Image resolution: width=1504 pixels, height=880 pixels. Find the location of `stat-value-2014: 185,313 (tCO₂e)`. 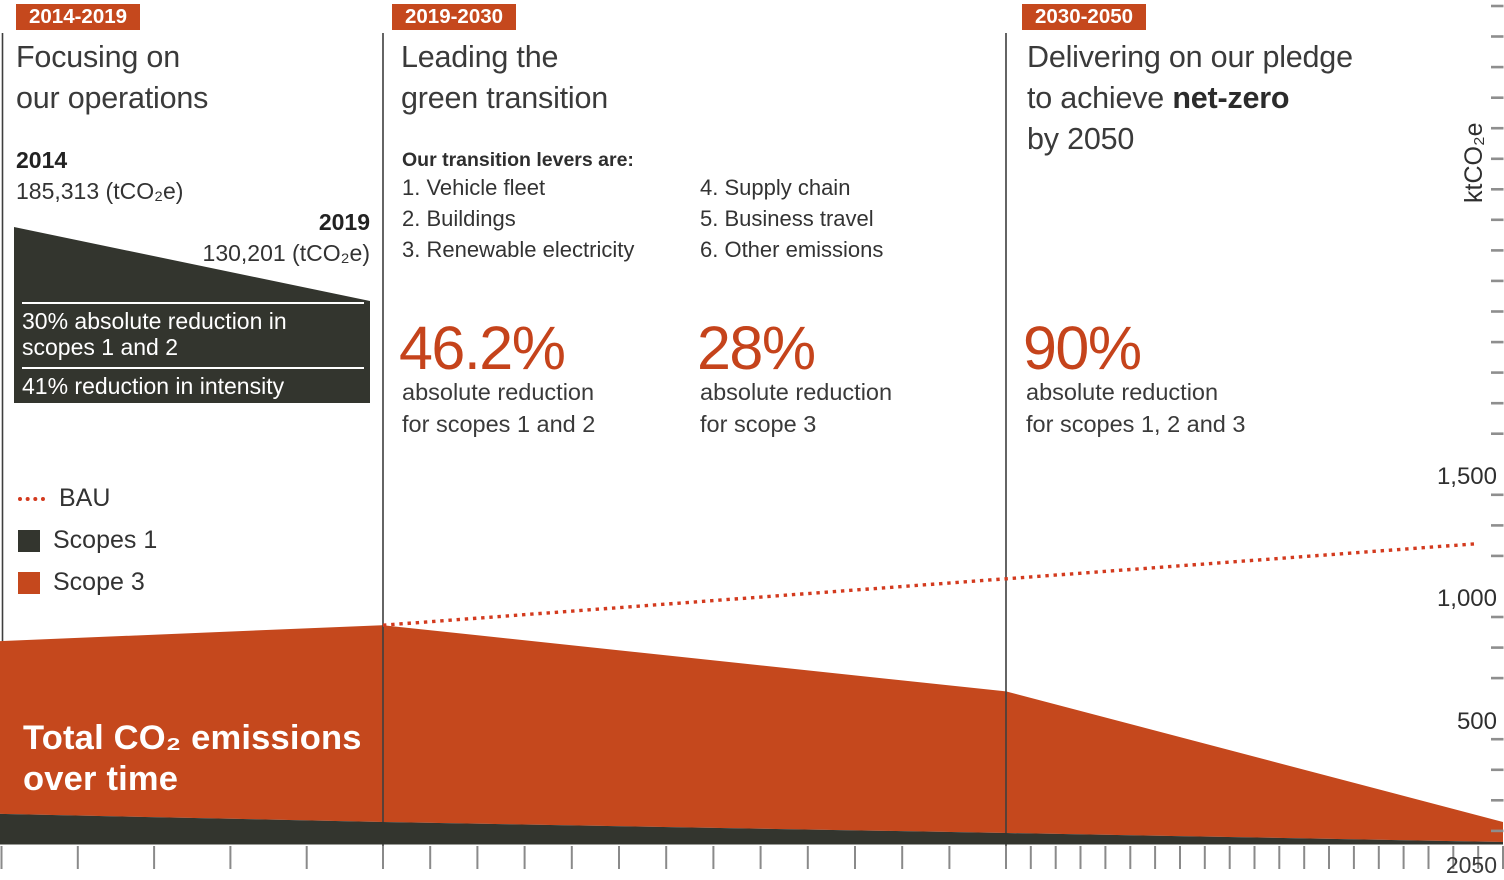

stat-value-2014: 185,313 (tCO₂e) is located at coordinates (100, 191).